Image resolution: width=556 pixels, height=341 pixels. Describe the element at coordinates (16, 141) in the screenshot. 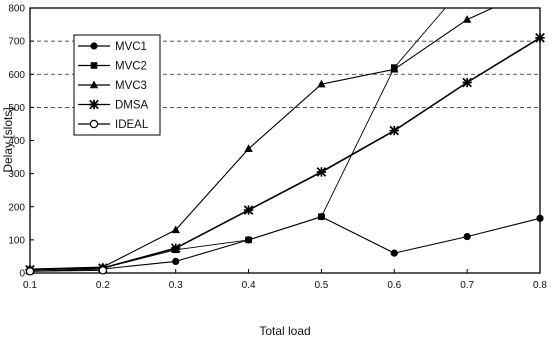

I see `y-tick-label: 400` at that location.